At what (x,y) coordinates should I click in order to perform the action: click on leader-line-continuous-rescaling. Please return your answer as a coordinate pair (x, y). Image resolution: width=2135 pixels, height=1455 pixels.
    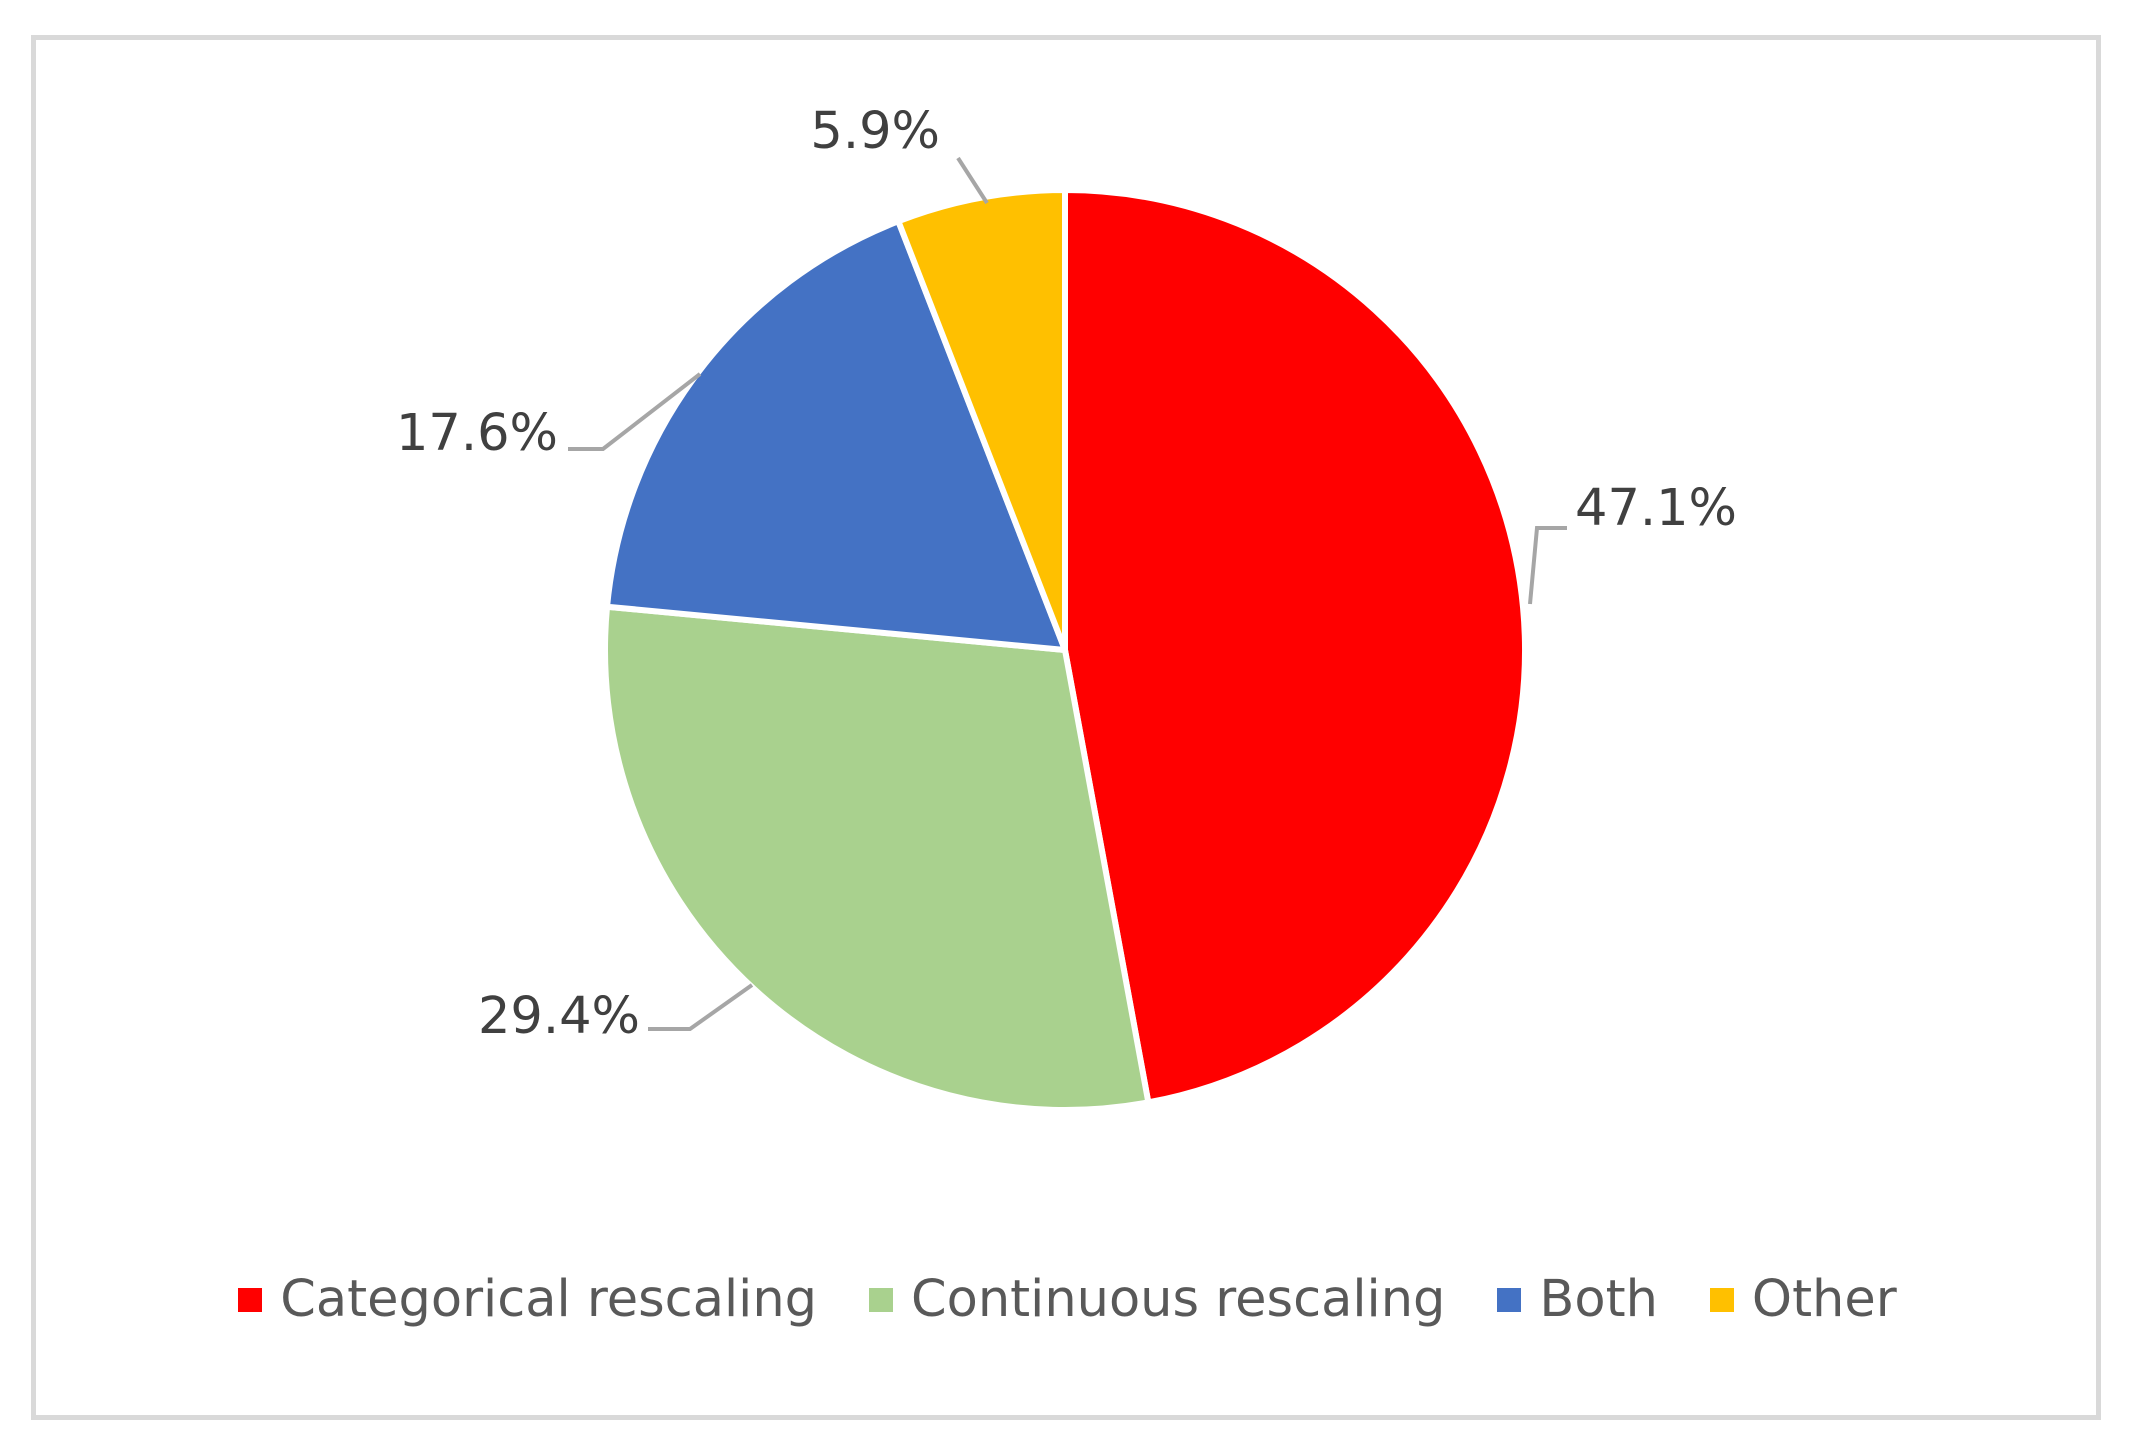
    Looking at the image, I should click on (701, 1007).